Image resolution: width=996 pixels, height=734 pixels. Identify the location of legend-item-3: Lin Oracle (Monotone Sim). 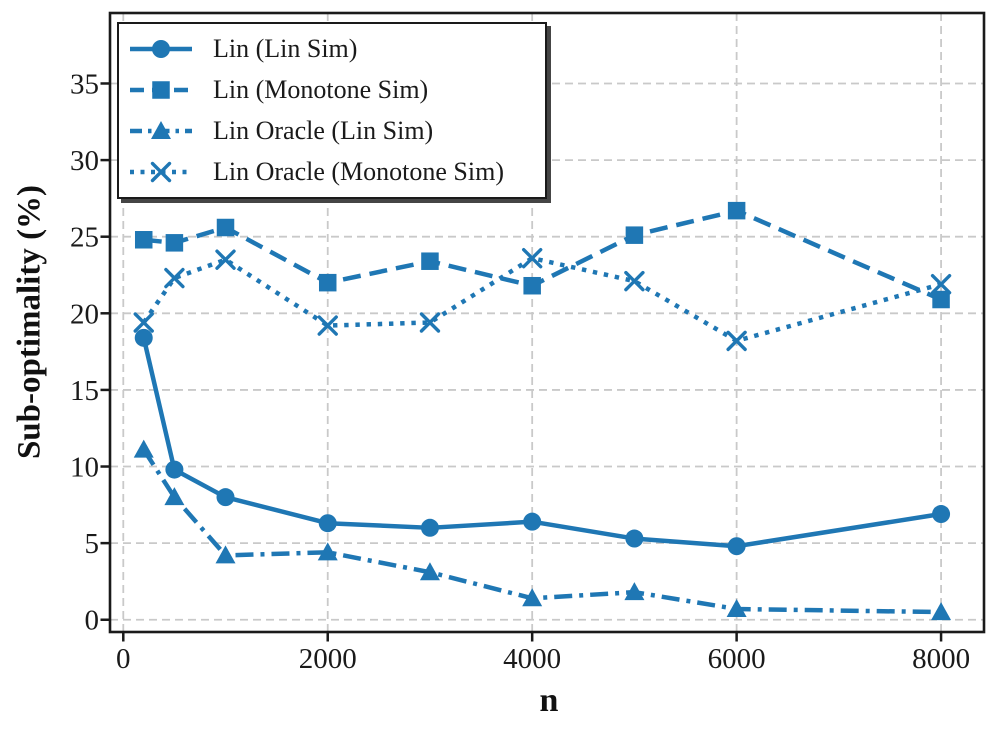
(333, 172).